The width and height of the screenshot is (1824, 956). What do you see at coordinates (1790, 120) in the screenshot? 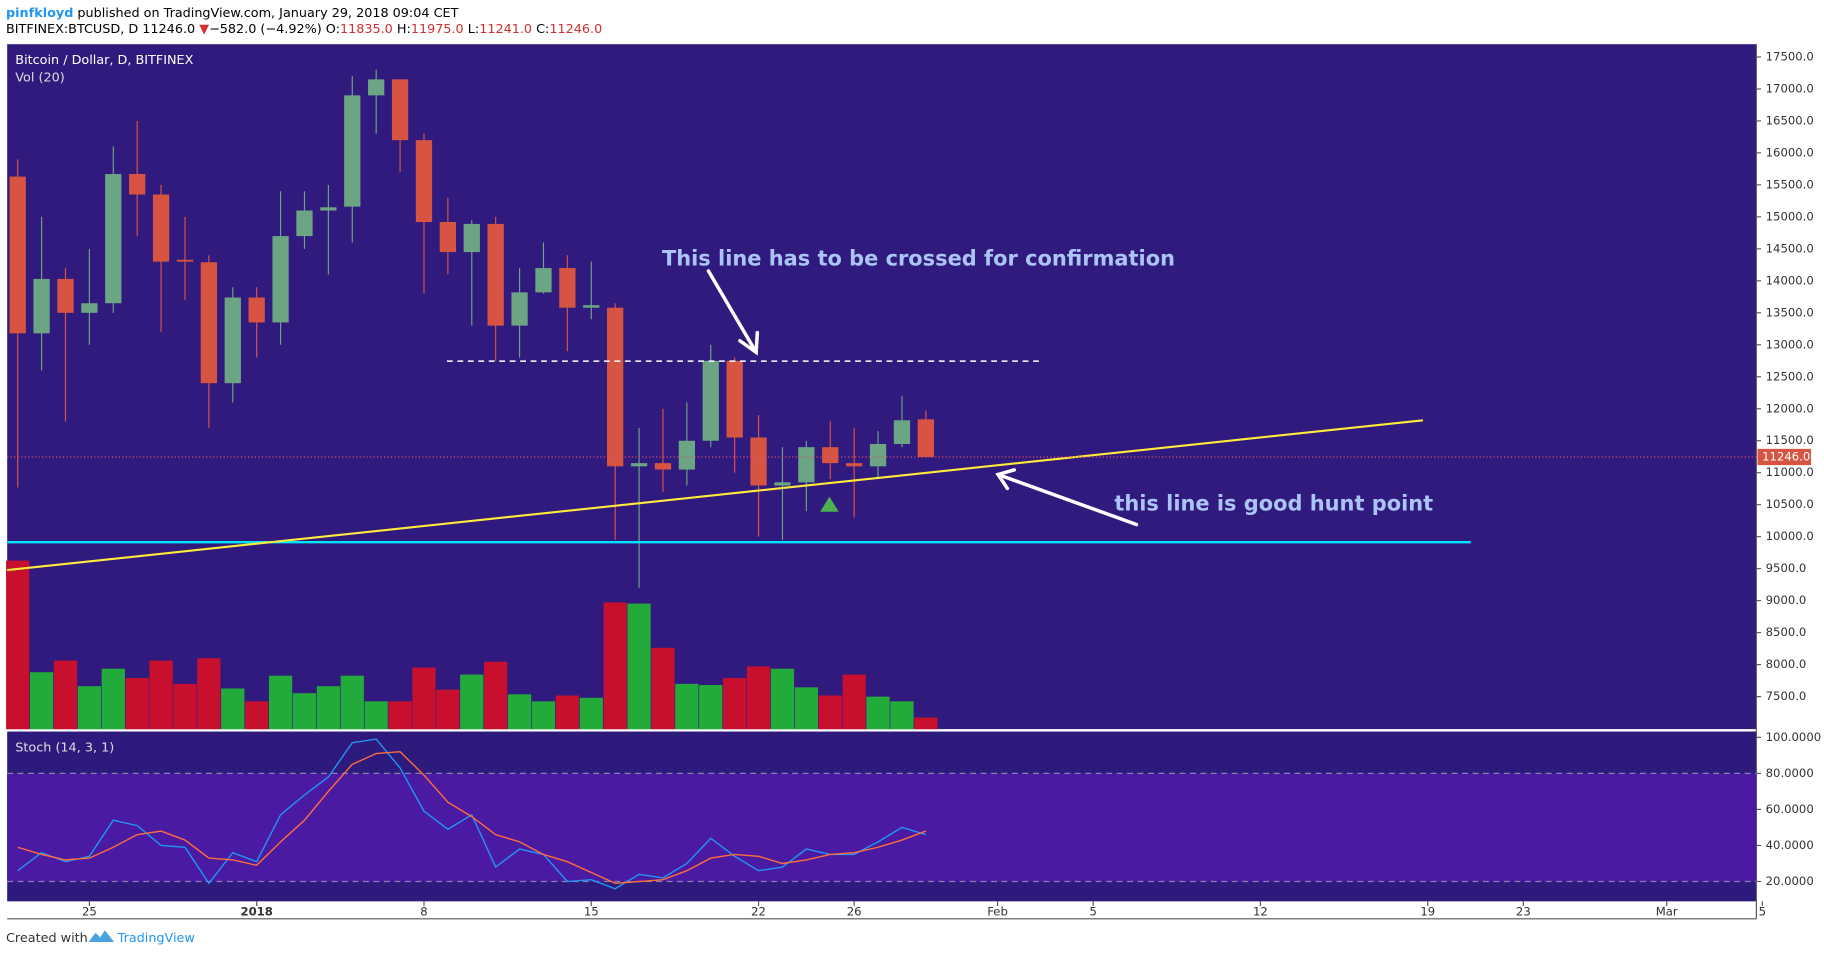
I see `y-tick-label: 16500.0` at bounding box center [1790, 120].